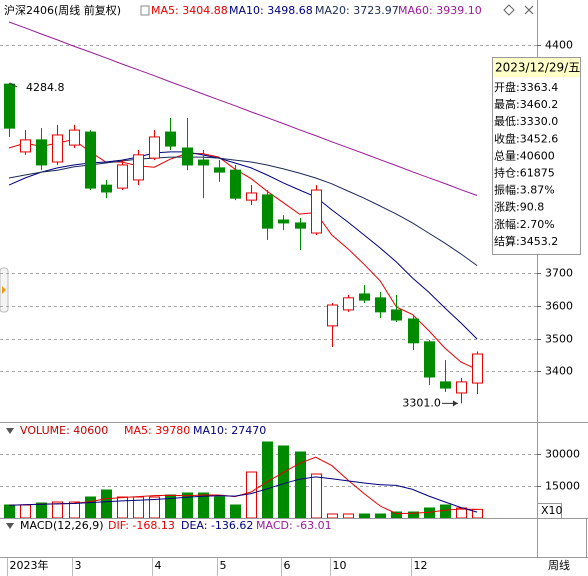 The height and width of the screenshot is (576, 588). Describe the element at coordinates (524, 173) in the screenshot. I see `info-row: 持仓:61875` at that location.